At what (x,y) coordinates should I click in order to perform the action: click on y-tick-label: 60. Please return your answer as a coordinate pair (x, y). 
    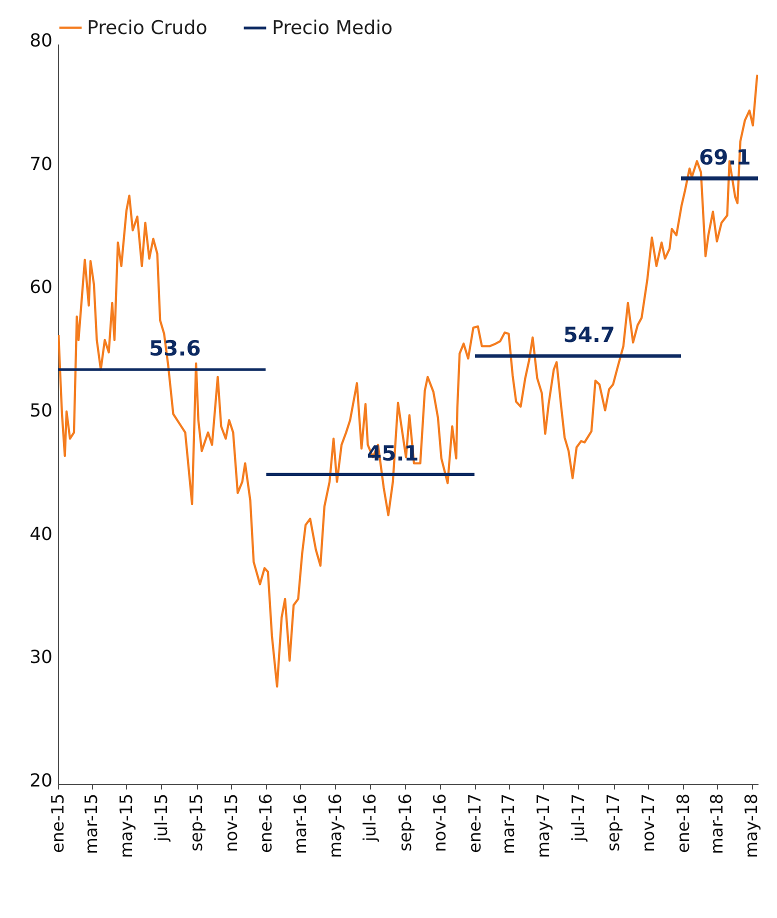
    Looking at the image, I should click on (41, 287).